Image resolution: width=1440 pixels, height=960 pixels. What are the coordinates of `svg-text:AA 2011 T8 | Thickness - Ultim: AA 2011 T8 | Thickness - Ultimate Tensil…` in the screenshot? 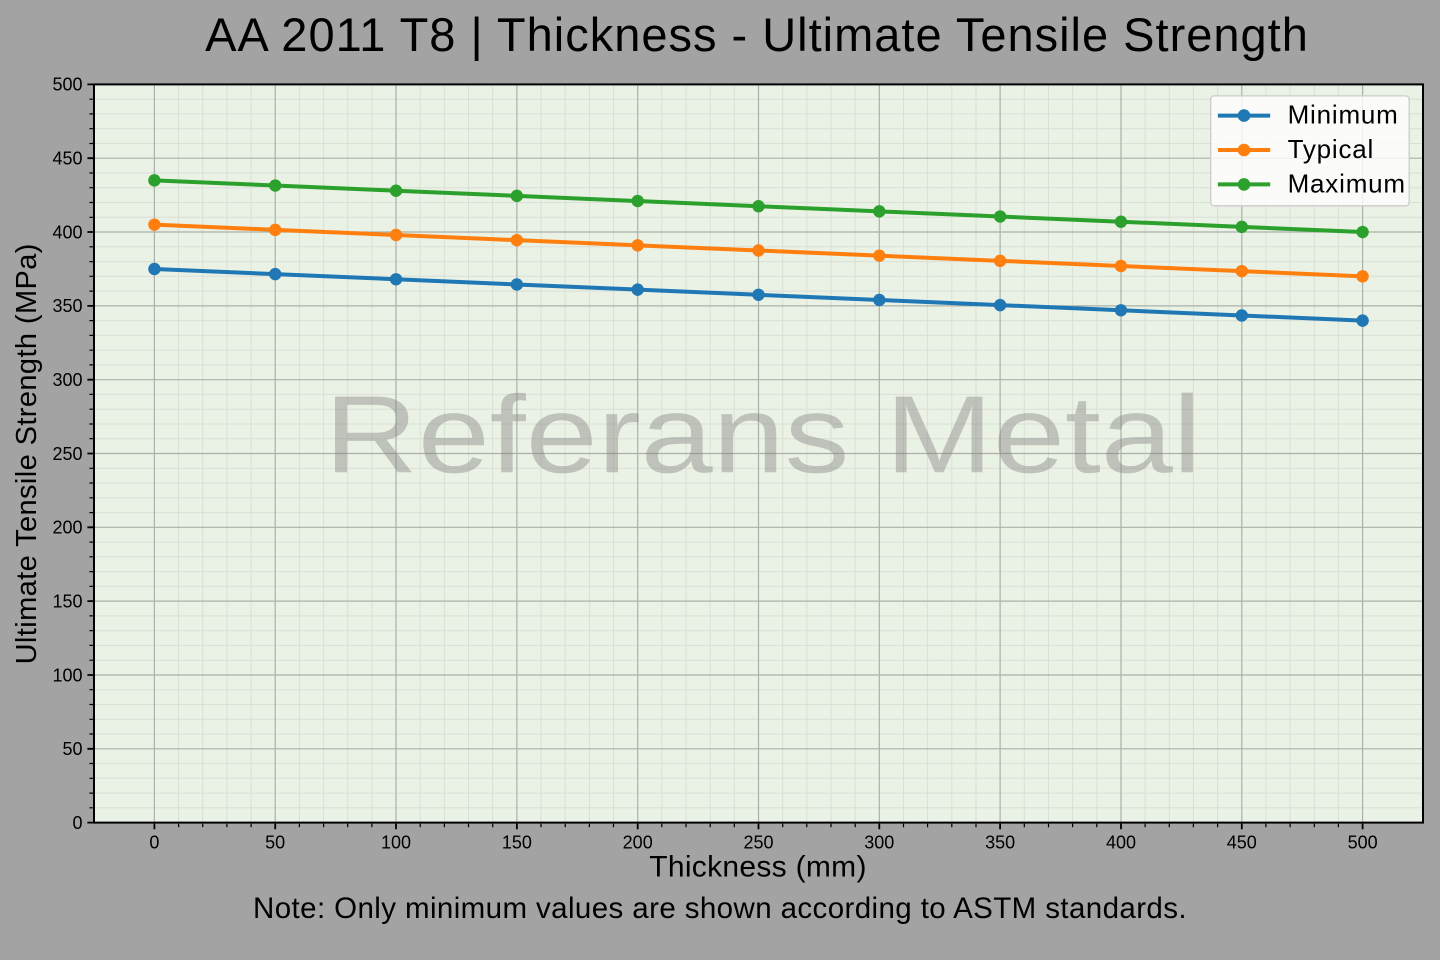 It's located at (757, 34).